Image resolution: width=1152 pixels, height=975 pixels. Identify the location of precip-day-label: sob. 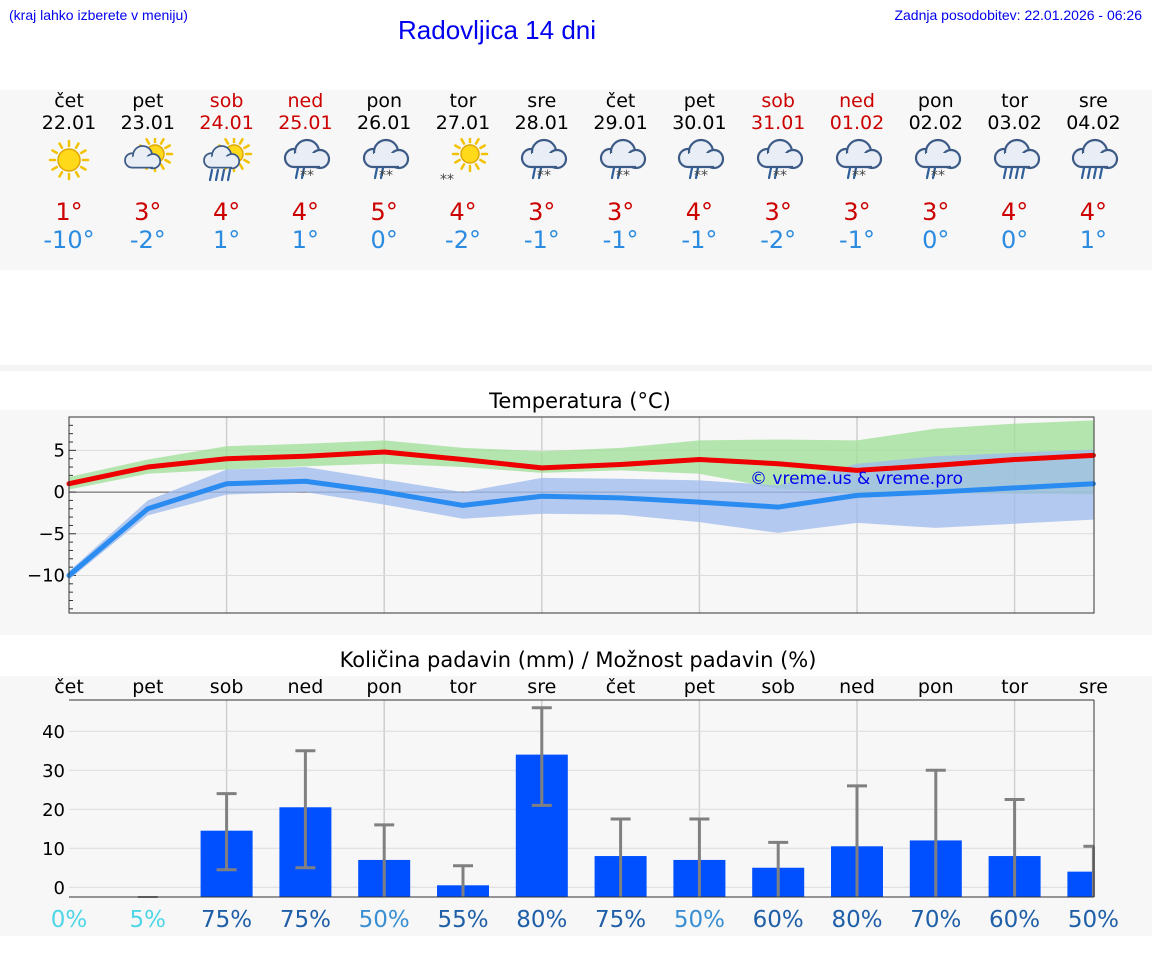
(778, 687).